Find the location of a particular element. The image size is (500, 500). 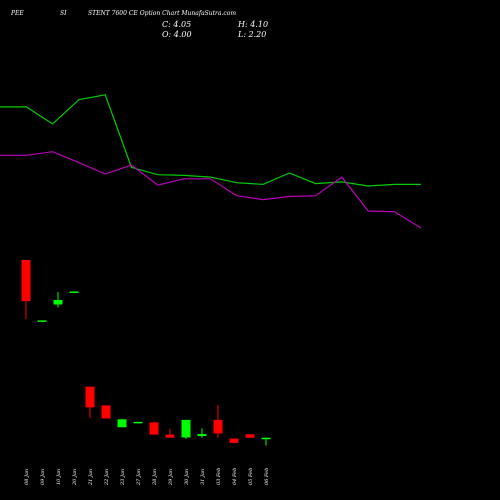

close-value: C: 4.05 is located at coordinates (176, 24).